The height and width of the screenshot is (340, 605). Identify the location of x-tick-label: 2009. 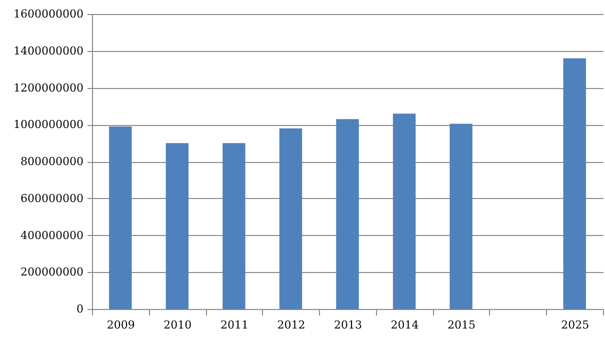
(120, 325).